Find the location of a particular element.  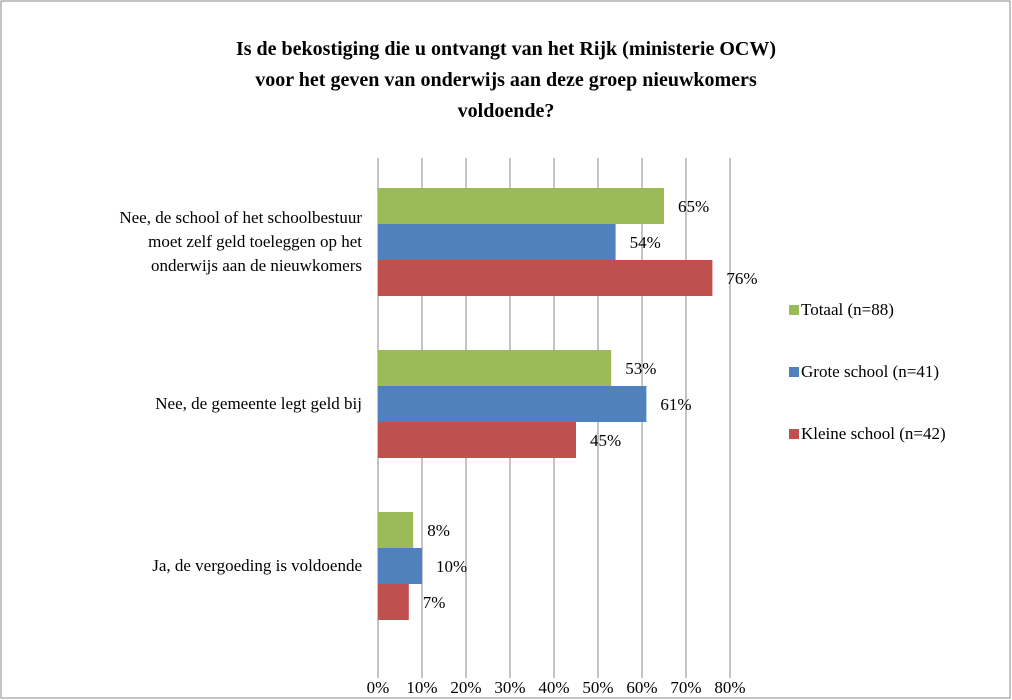

y-tick-label: Nee, de gemeente legt geld bij is located at coordinates (258, 403).